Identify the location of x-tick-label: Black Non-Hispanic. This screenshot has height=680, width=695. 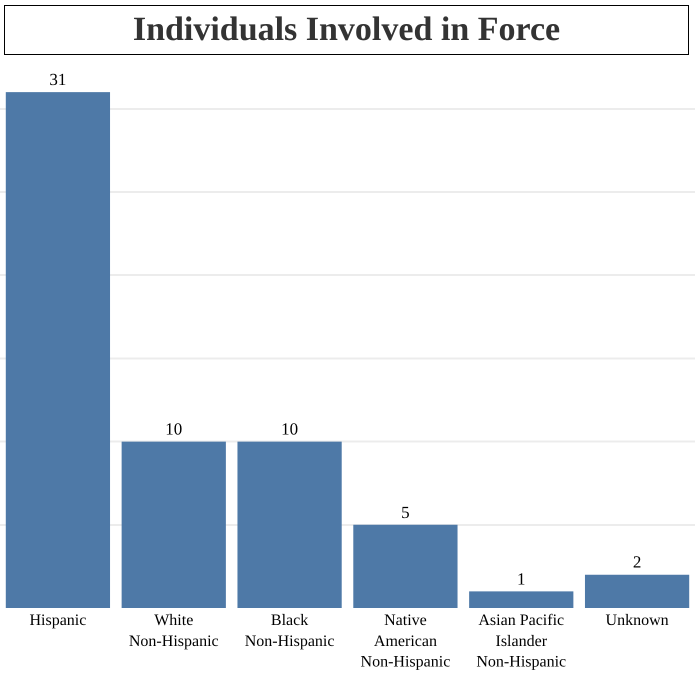
(289, 631).